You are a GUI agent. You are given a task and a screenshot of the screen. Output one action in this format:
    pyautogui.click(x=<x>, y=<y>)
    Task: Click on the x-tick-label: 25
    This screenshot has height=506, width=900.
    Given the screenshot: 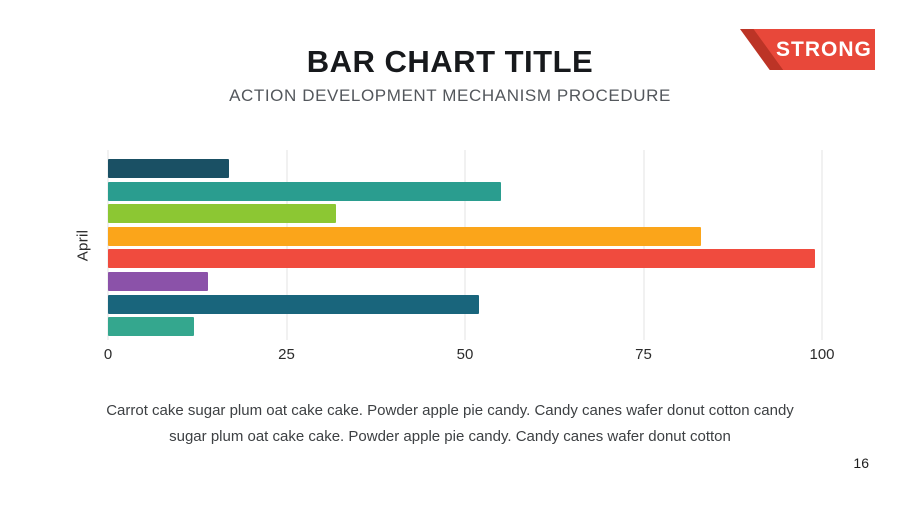 What is the action you would take?
    pyautogui.click(x=286, y=354)
    